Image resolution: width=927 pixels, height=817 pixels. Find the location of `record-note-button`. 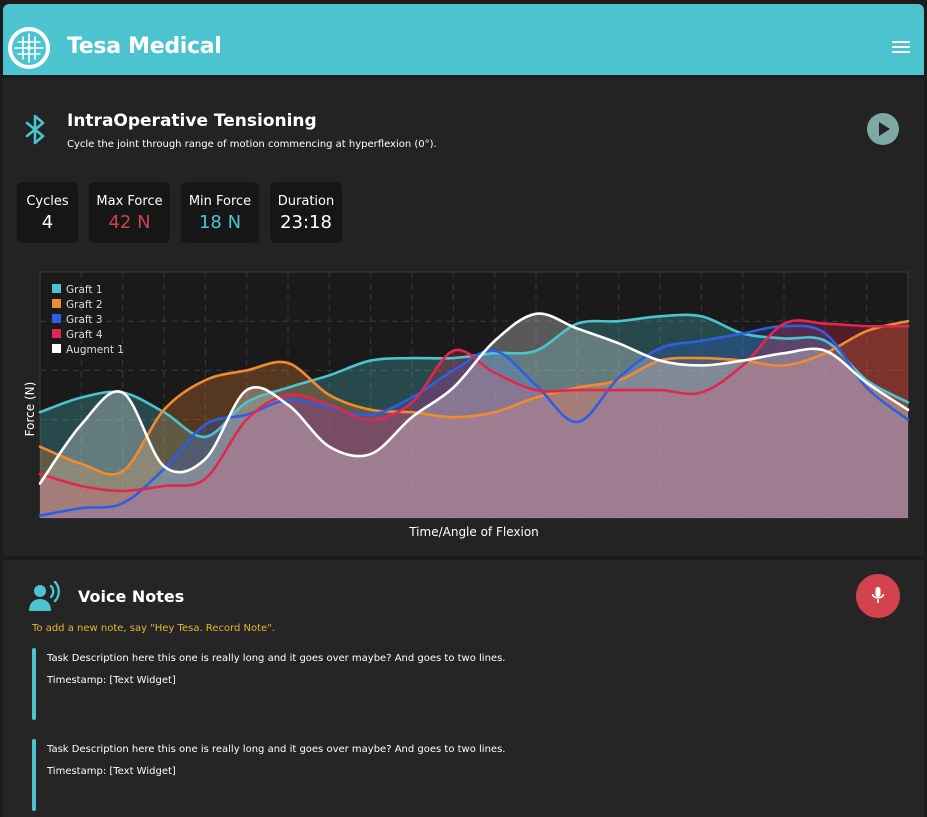

record-note-button is located at coordinates (878, 596).